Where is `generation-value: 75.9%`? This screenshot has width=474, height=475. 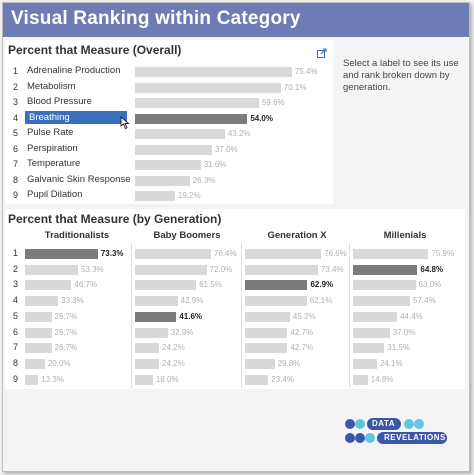 generation-value: 75.9% is located at coordinates (443, 253).